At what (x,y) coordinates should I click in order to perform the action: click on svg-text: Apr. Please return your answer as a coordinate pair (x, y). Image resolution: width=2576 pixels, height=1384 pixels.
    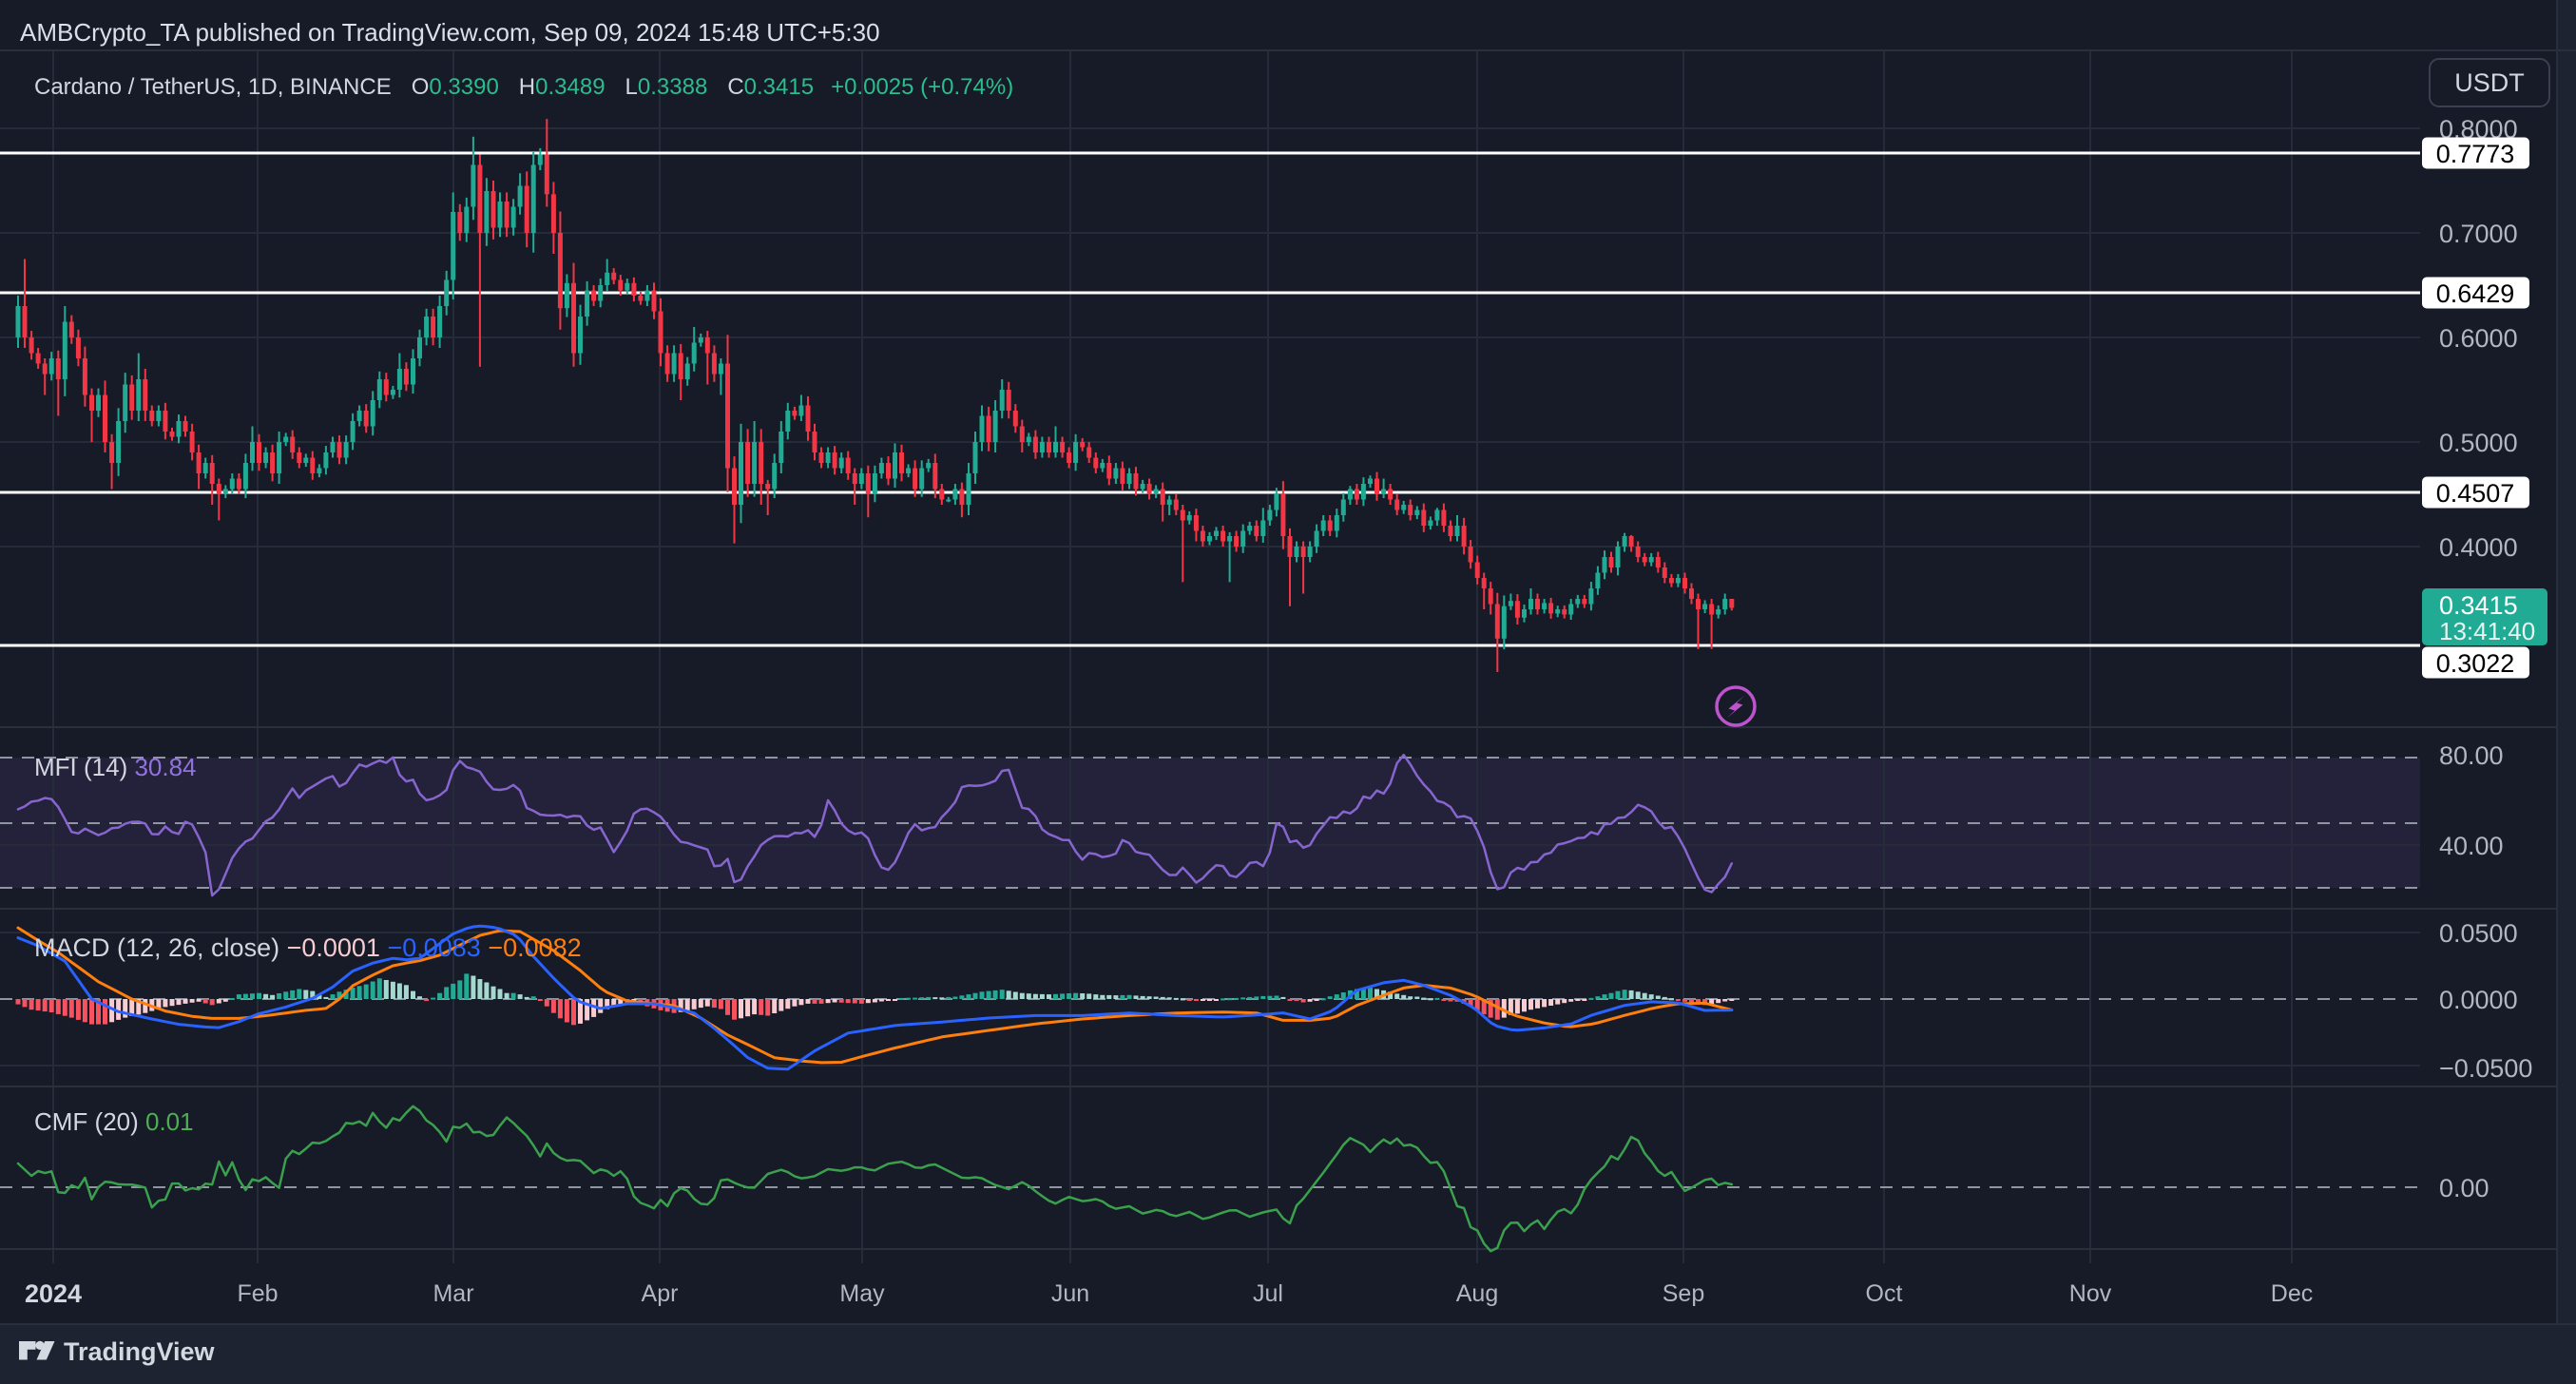
    Looking at the image, I should click on (660, 1293).